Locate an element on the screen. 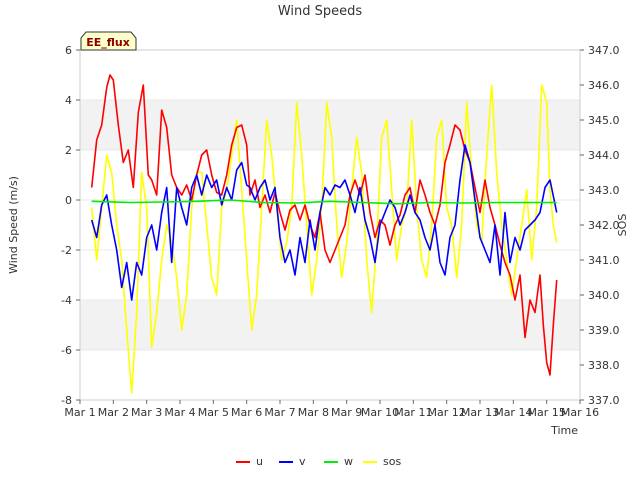  y-tick-label-right: 342.0 is located at coordinates (604, 225).